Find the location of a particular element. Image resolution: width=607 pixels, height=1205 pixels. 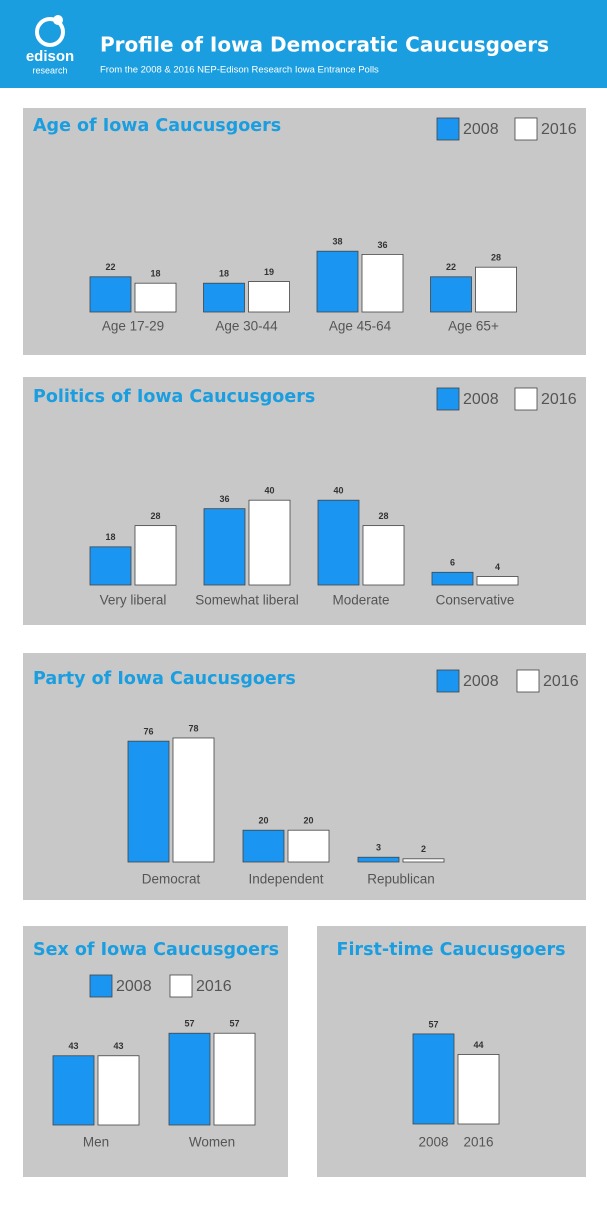

category-label: 2008 is located at coordinates (433, 1142).